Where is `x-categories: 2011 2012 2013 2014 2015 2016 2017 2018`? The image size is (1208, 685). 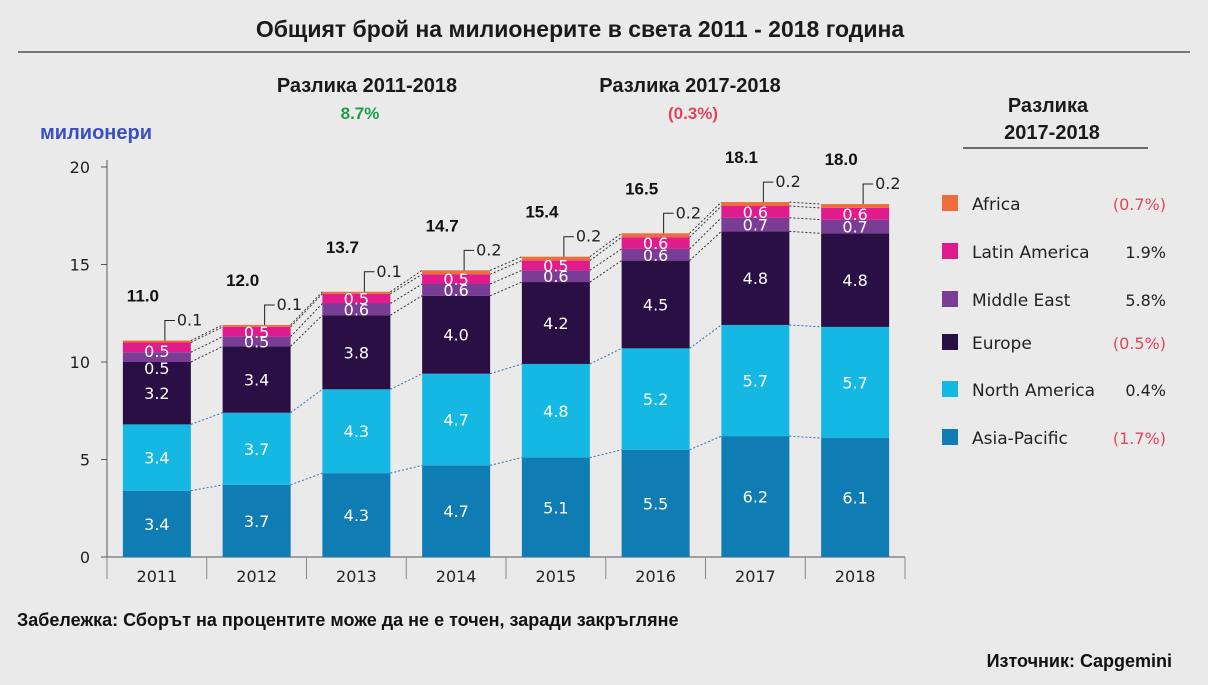 x-categories: 2011 2012 2013 2014 2015 2016 2017 2018 is located at coordinates (506, 571).